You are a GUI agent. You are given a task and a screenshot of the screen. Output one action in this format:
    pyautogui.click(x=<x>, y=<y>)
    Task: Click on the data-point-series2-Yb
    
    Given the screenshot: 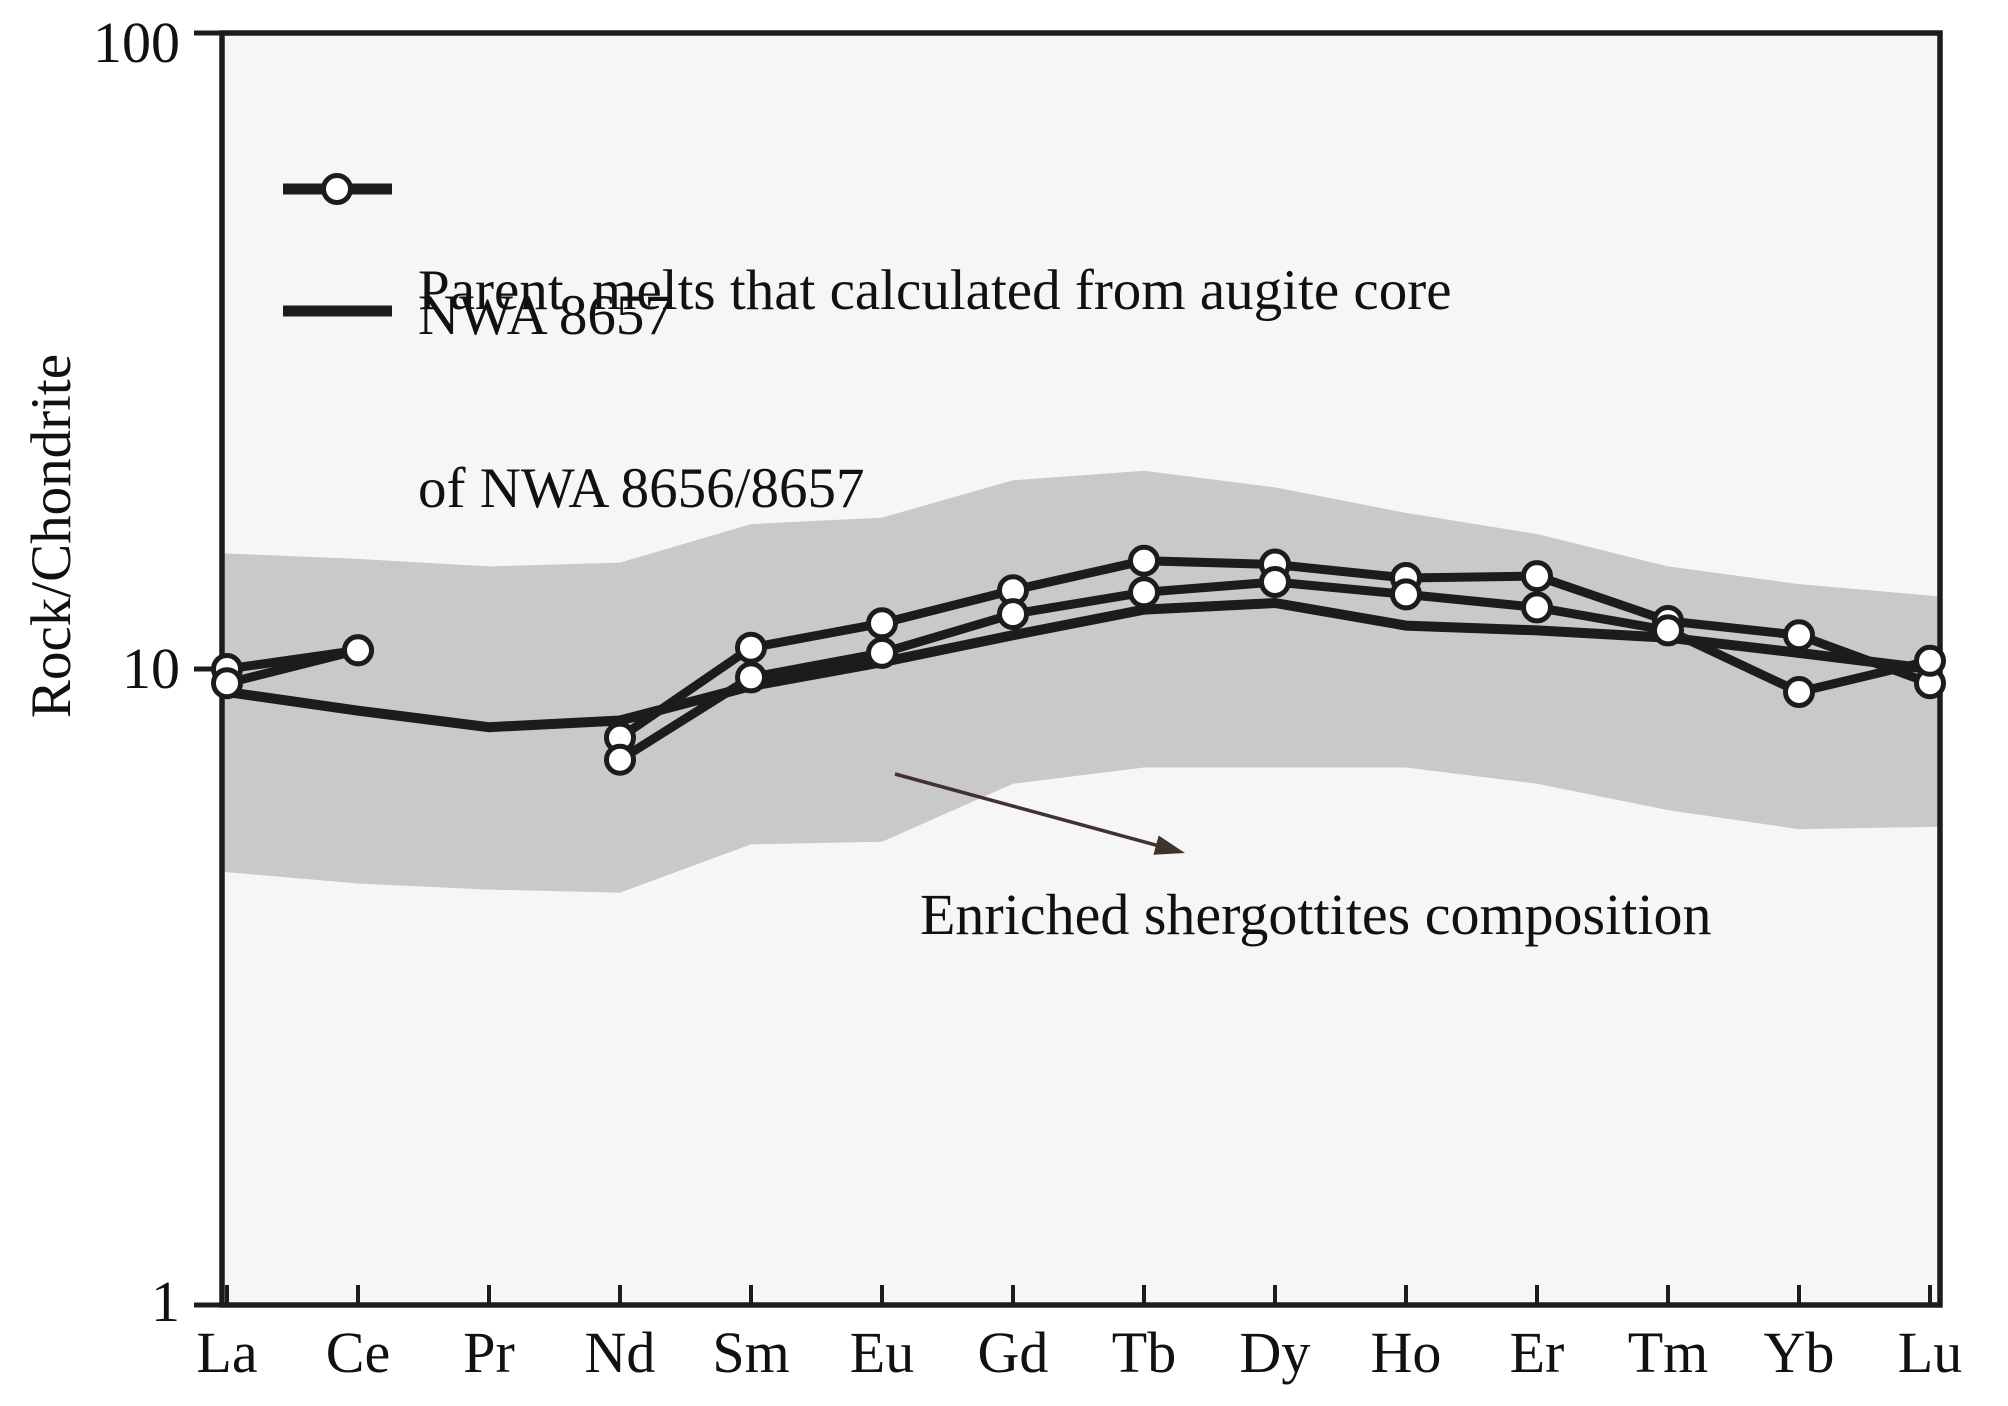 What is the action you would take?
    pyautogui.click(x=1799, y=692)
    